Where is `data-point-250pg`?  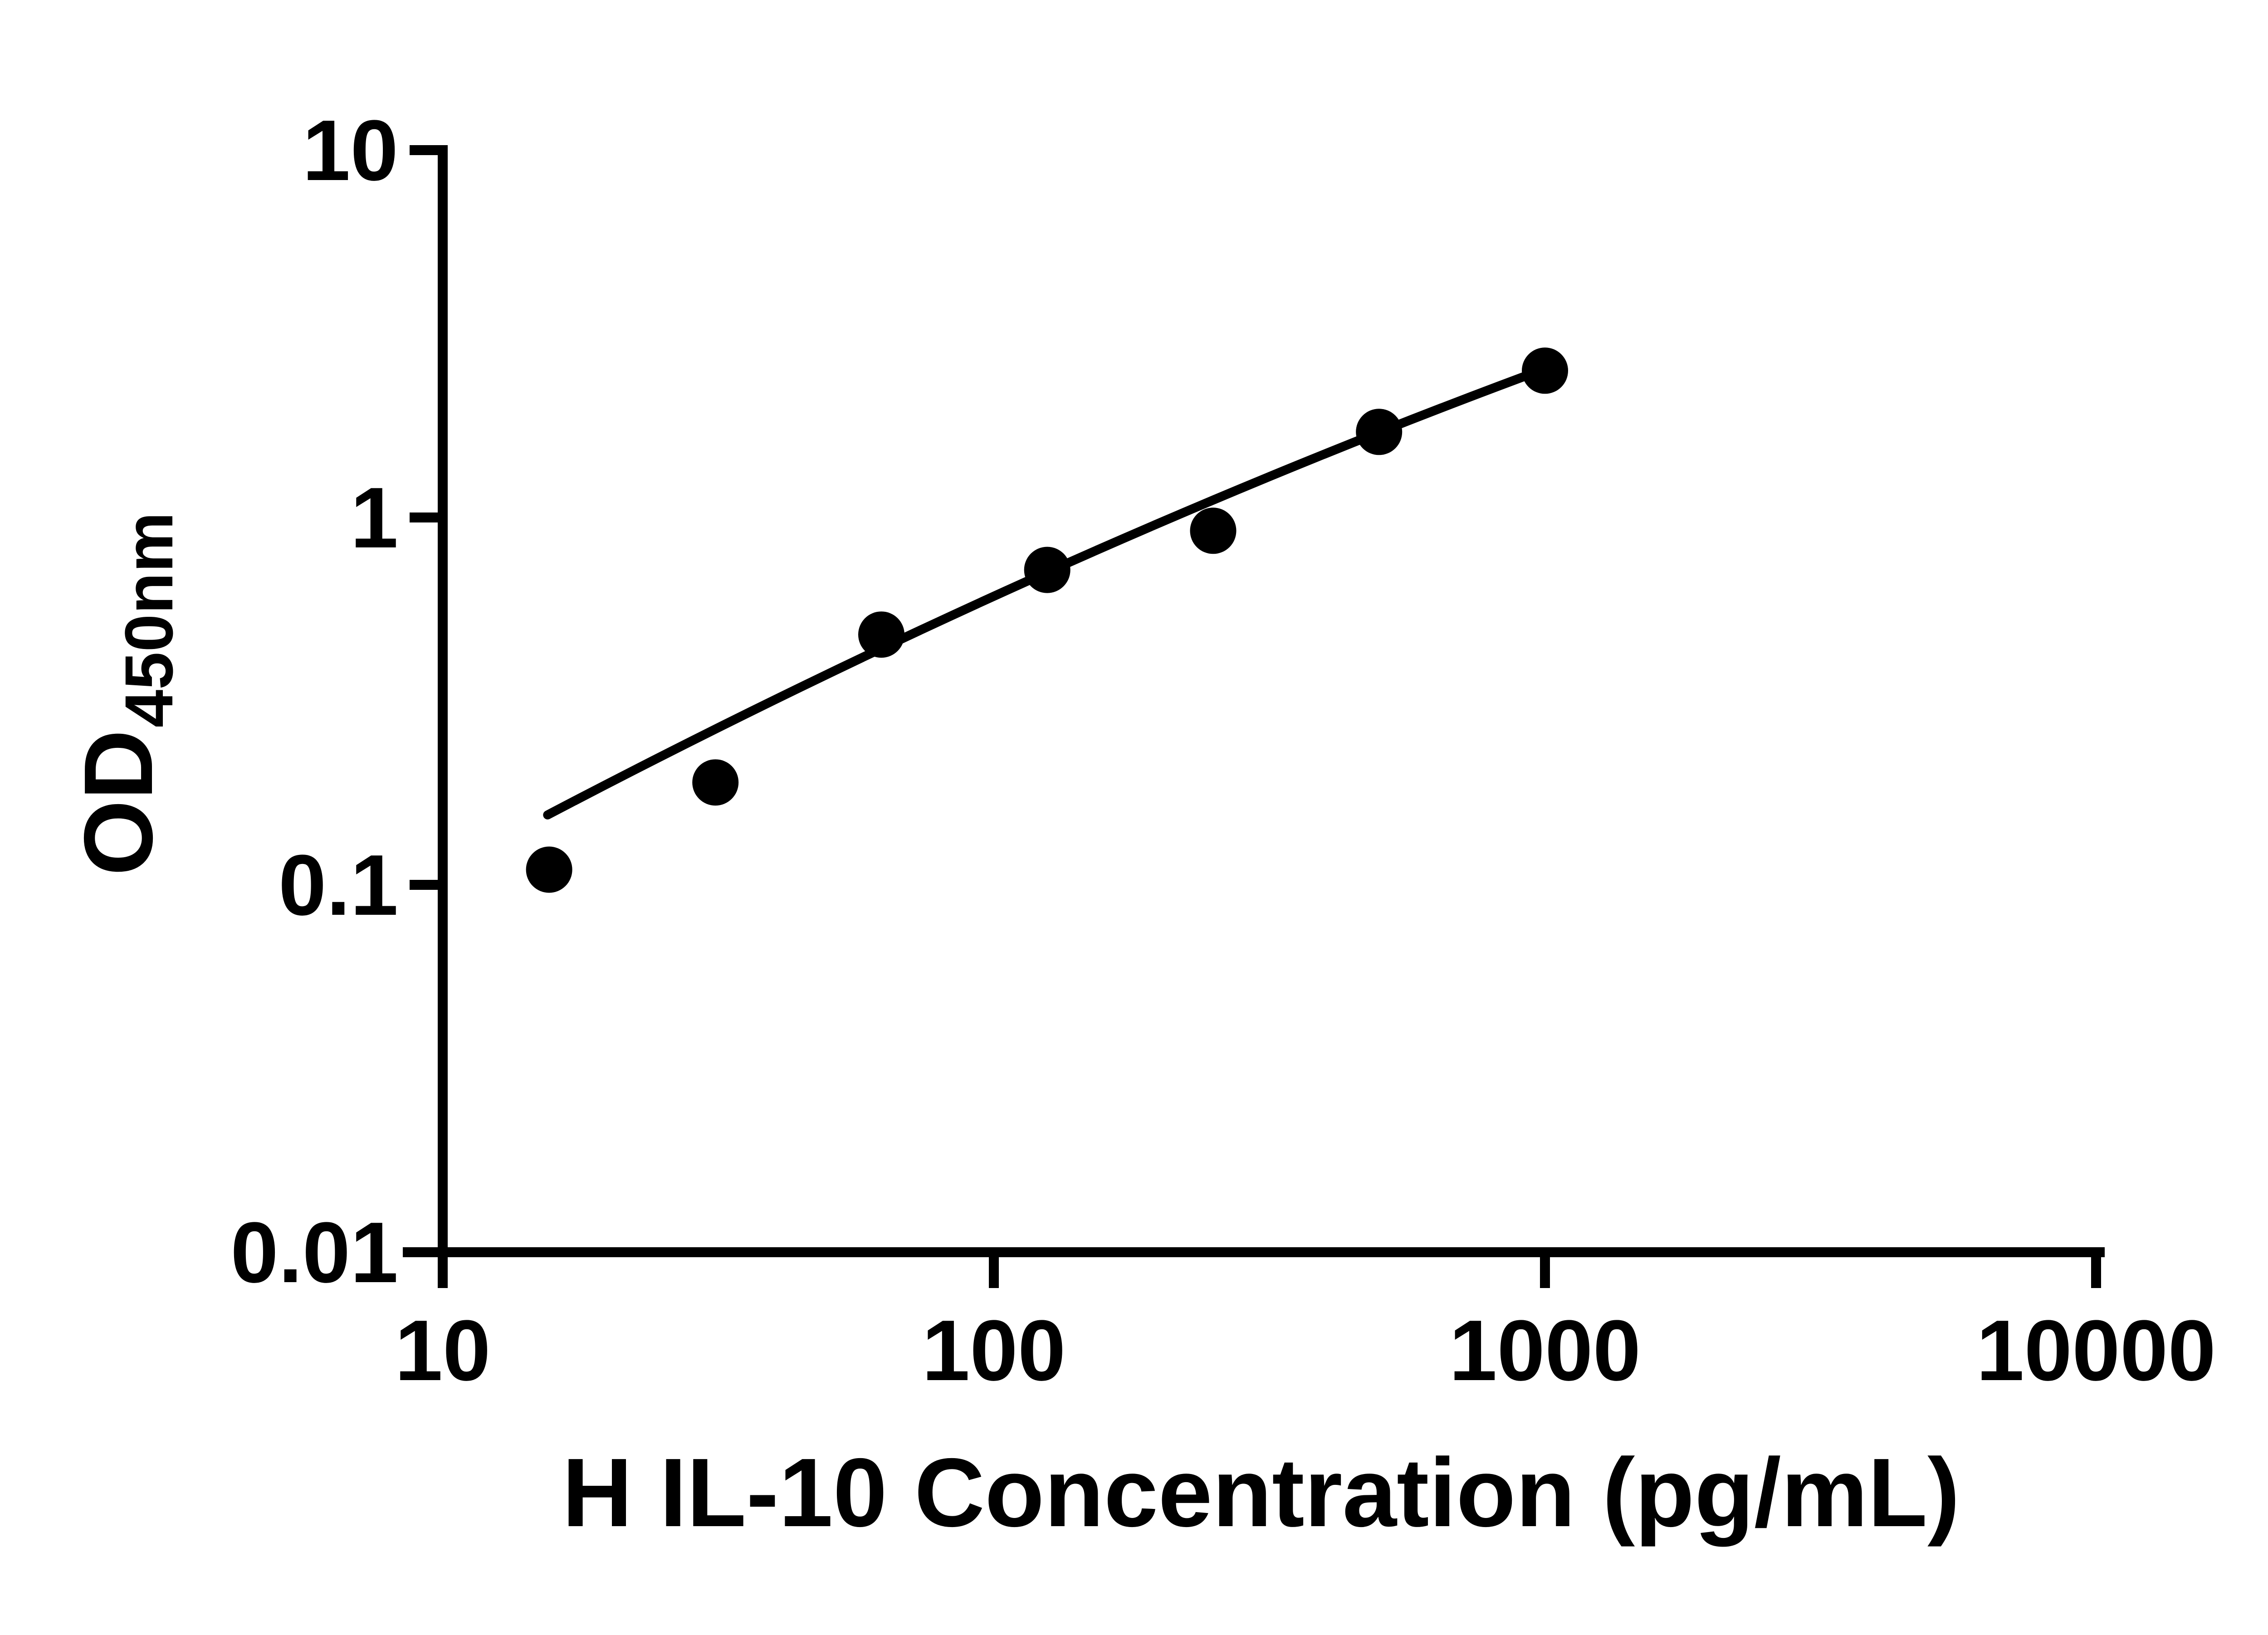
data-point-250pg is located at coordinates (1214, 531).